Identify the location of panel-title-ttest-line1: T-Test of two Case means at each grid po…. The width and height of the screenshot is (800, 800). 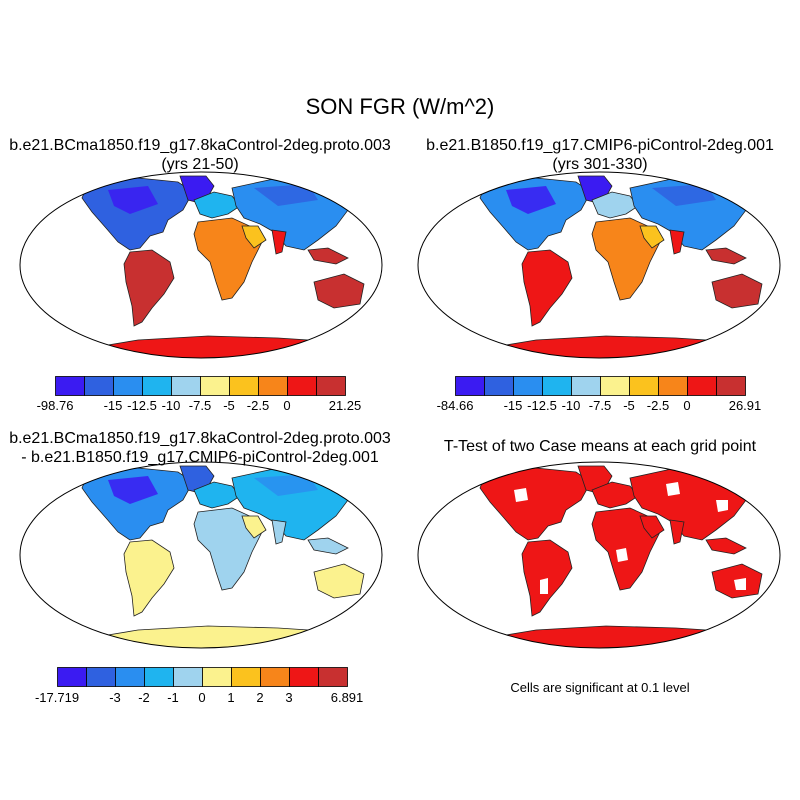
(600, 446).